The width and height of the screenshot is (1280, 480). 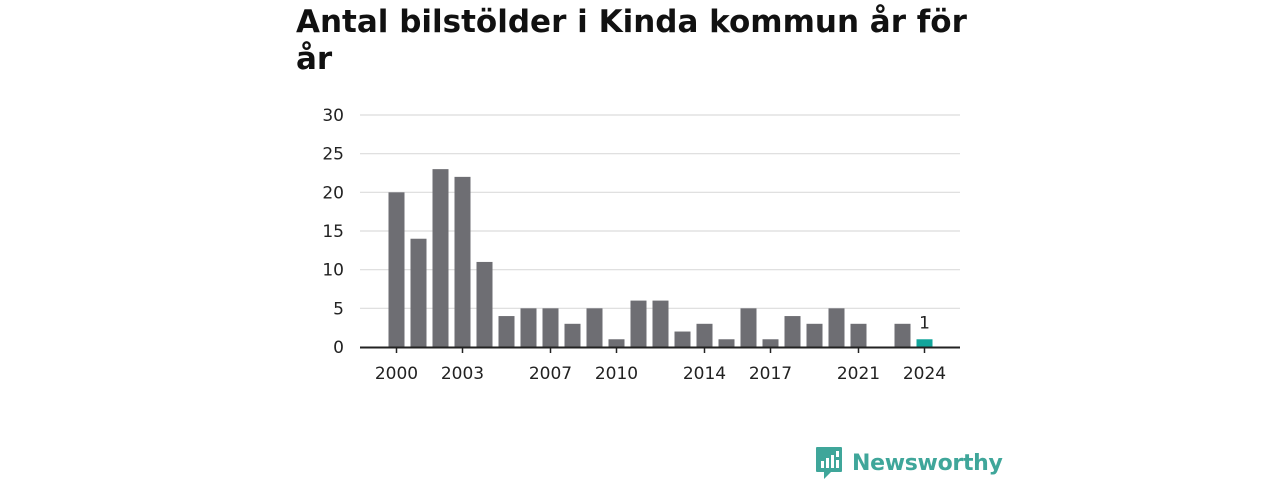 I want to click on bar-2024, so click(x=924, y=343).